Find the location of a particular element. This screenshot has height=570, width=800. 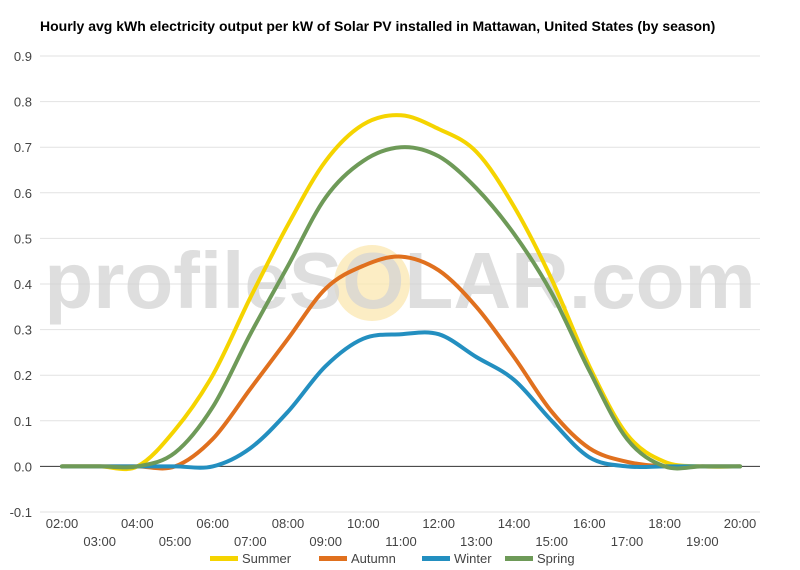

y-tick-label: 0.0 is located at coordinates (23, 466).